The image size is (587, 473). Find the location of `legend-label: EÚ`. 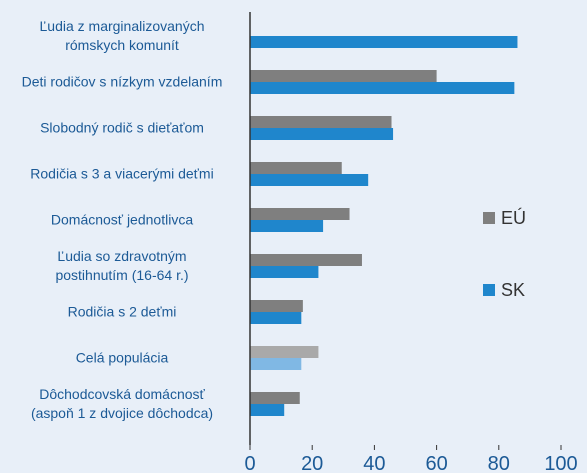

legend-label: EÚ is located at coordinates (513, 217).